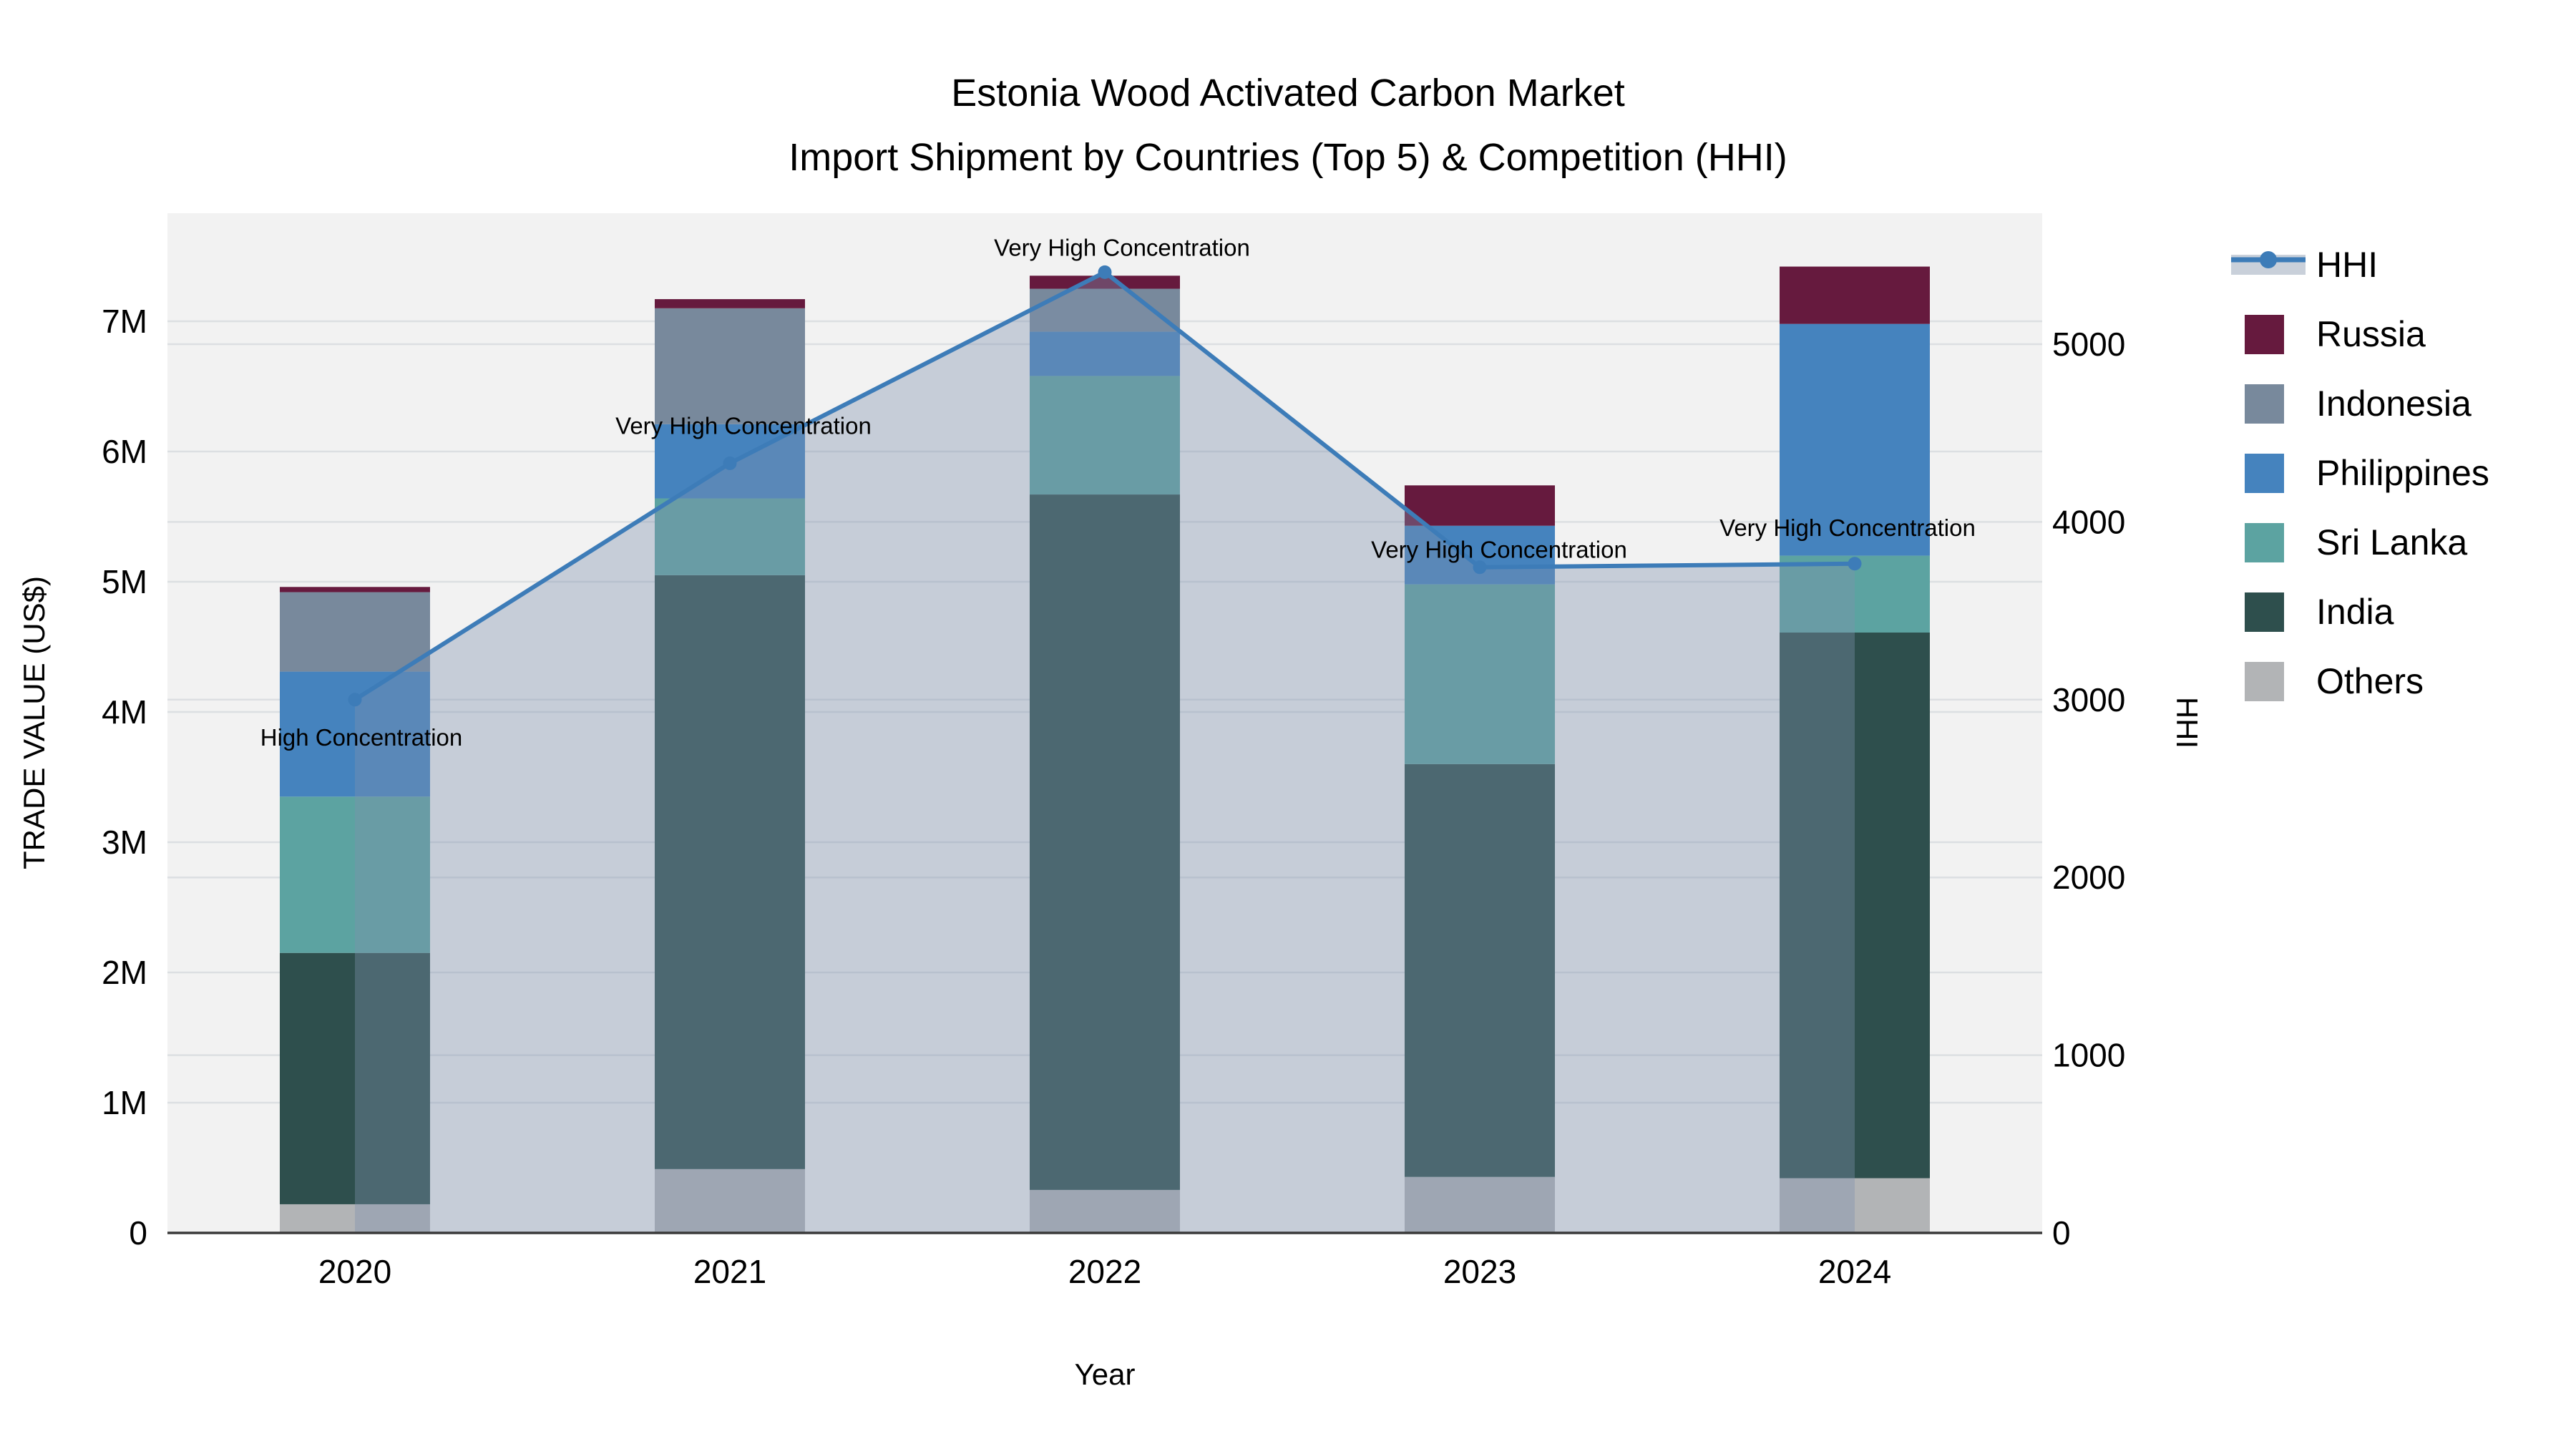 This screenshot has height=1449, width=2576. I want to click on x-tick-2024: 2024, so click(1854, 1271).